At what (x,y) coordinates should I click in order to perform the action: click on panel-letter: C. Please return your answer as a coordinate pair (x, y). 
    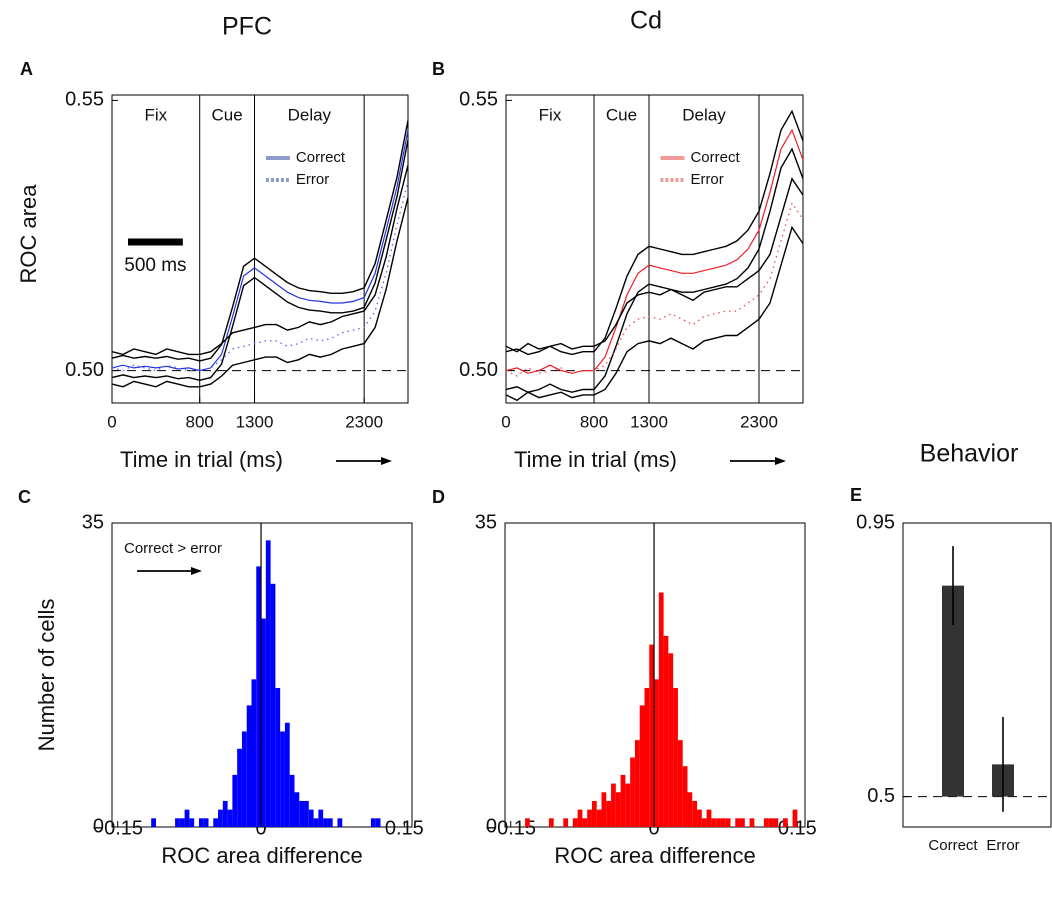
    Looking at the image, I should click on (24, 497).